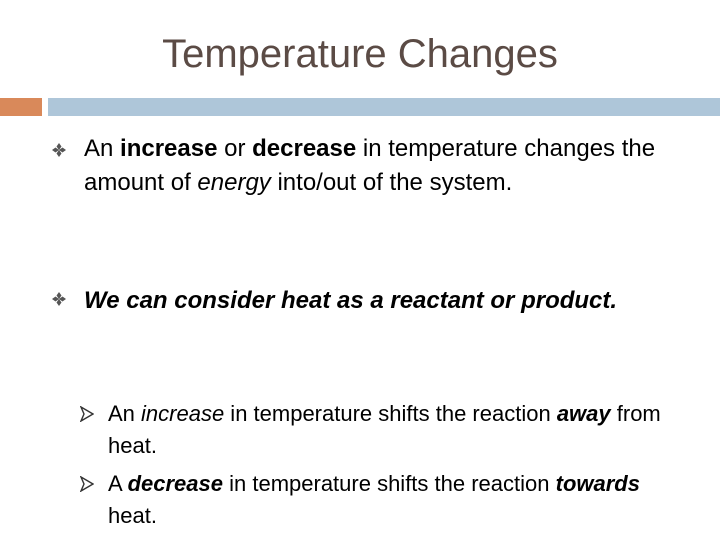 The height and width of the screenshot is (540, 720). Describe the element at coordinates (234, 182) in the screenshot. I see `text-run: energy` at that location.